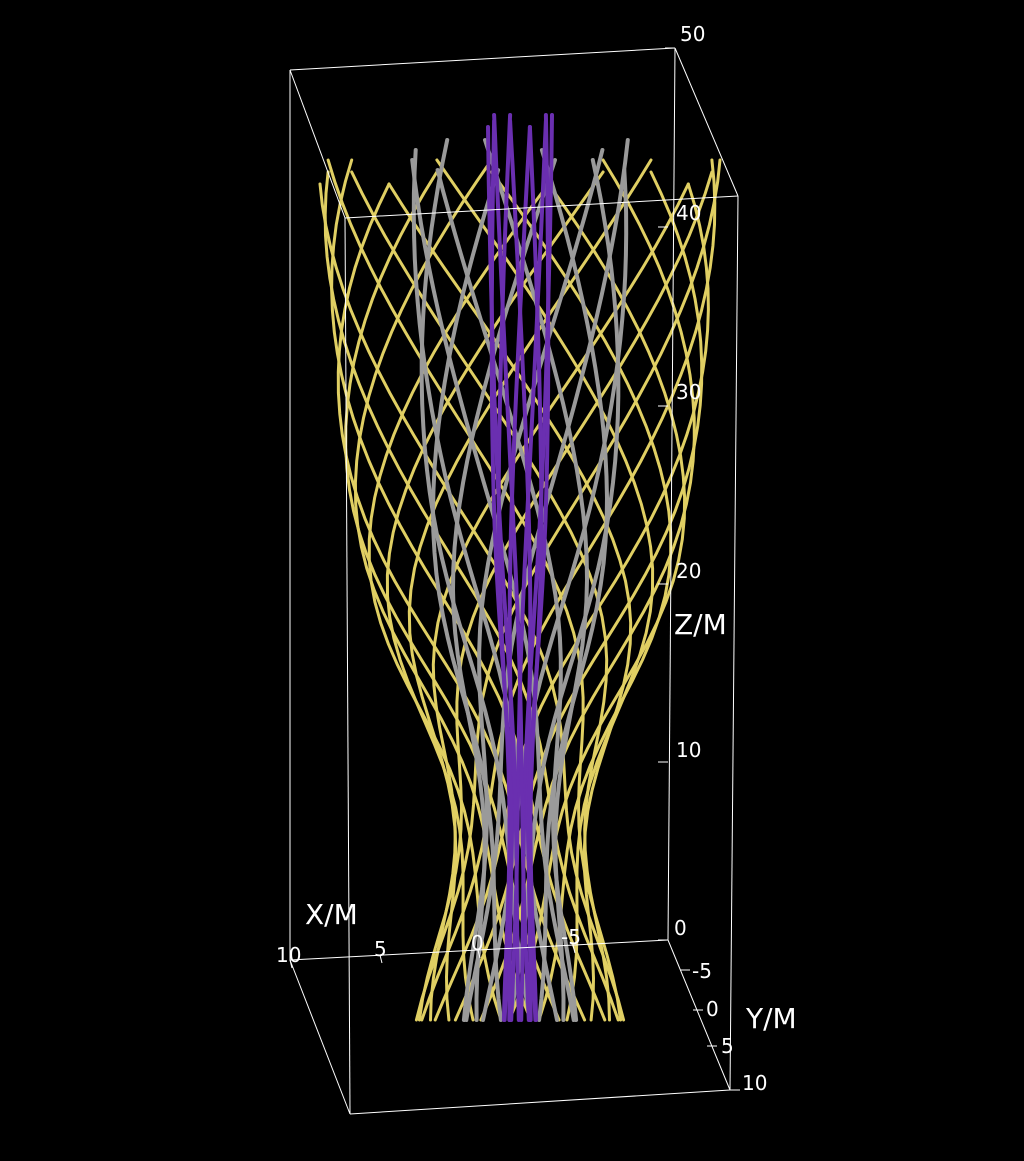  Describe the element at coordinates (428, 933) in the screenshot. I see `x-axis-ticks: 10 5 0 -5 X/M` at that location.